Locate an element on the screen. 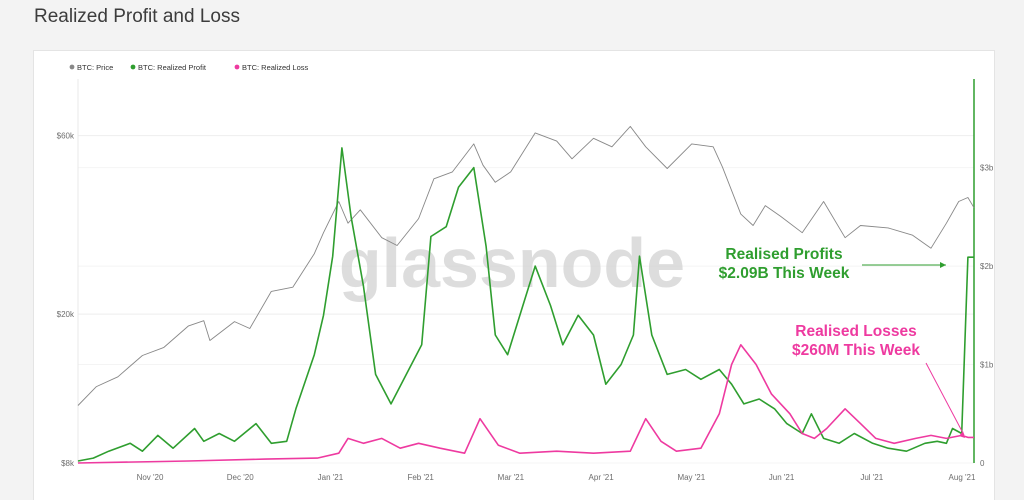 This screenshot has width=1024, height=500. right-tick-label: 0 is located at coordinates (982, 463).